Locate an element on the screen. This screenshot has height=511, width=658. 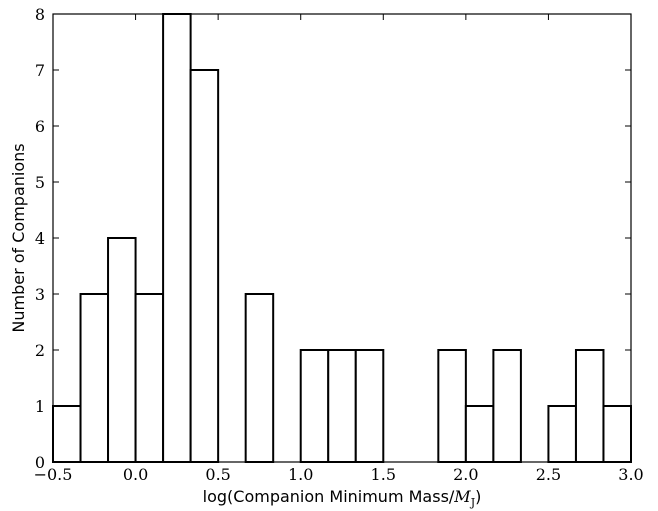
x-axis-label: log(Companion Minimum Mass/MJ) is located at coordinates (342, 498).